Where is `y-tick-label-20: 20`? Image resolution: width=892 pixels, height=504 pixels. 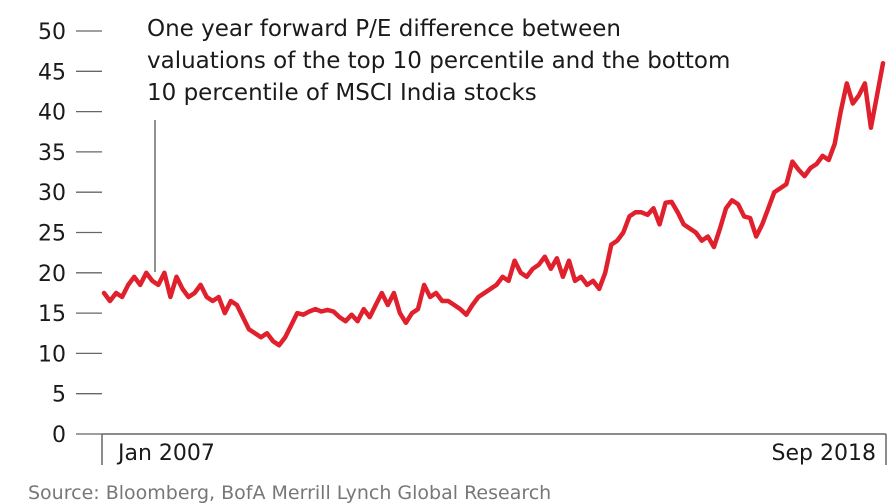 y-tick-label-20: 20 is located at coordinates (52, 274).